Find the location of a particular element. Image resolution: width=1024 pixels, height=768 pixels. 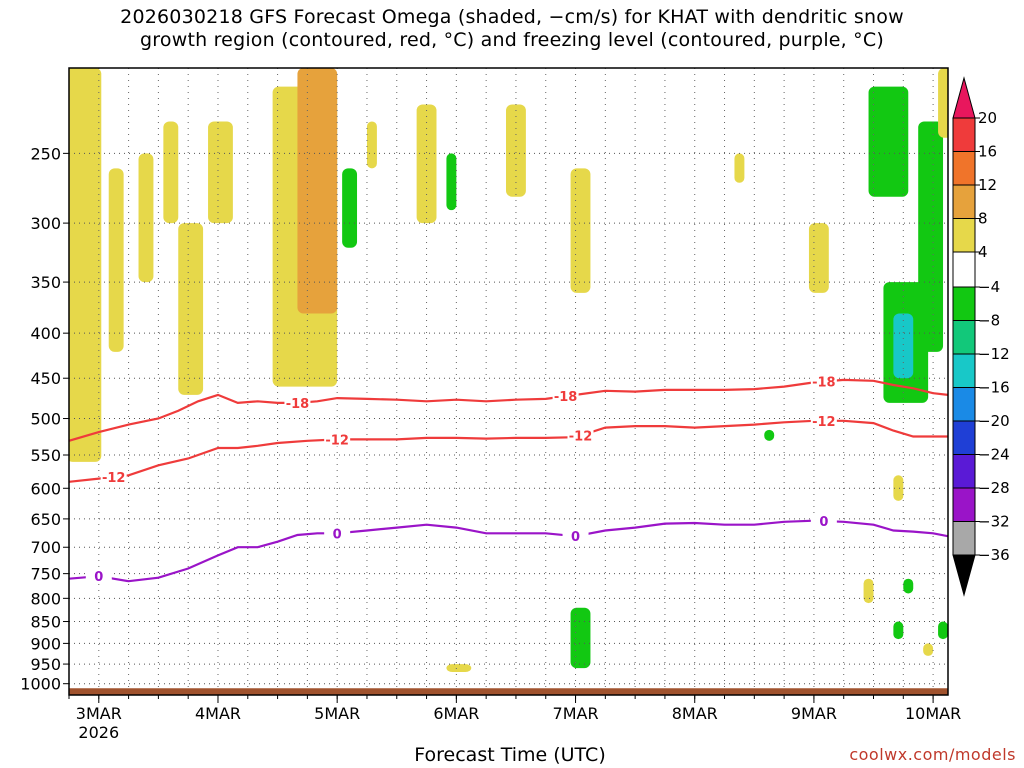

y-tick-label-300: 300 is located at coordinates (45, 223).